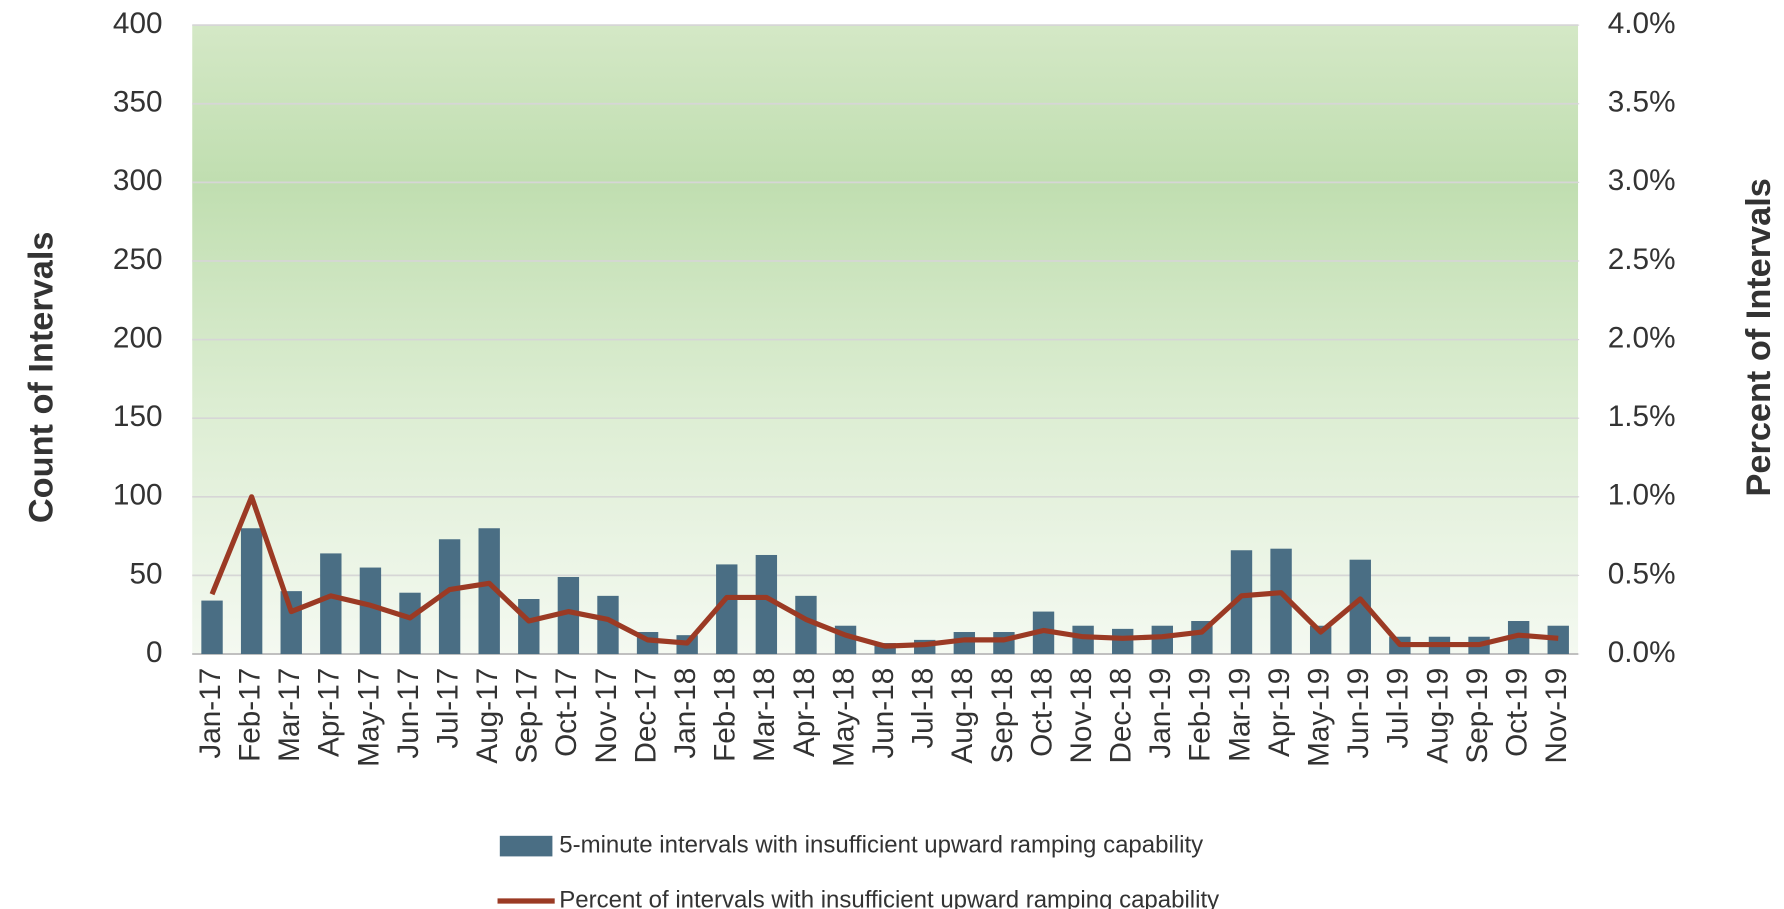 The image size is (1784, 909). I want to click on x-tick-label: Feb-17, so click(249, 715).